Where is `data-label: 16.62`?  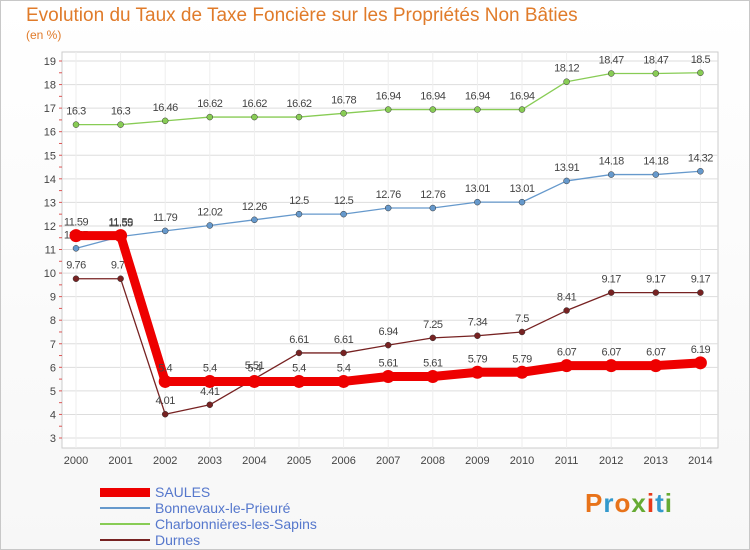 data-label: 16.62 is located at coordinates (298, 104).